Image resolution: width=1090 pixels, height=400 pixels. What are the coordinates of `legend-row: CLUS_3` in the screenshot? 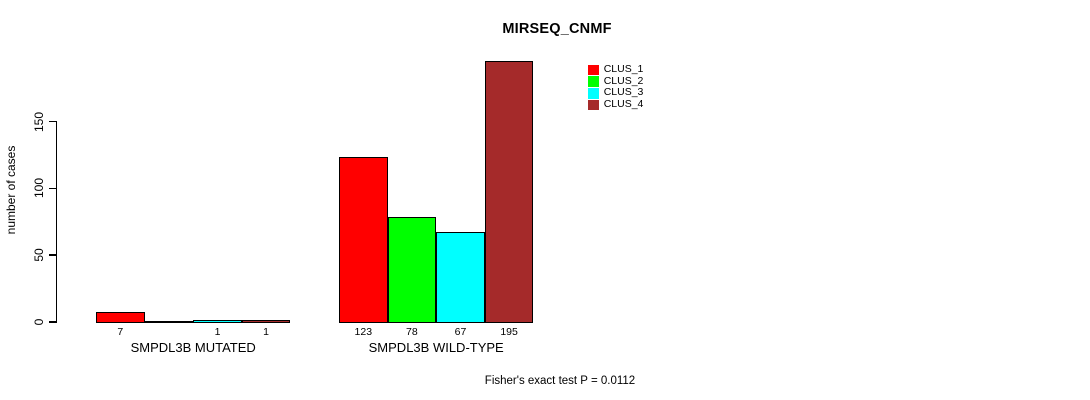 It's located at (615, 93).